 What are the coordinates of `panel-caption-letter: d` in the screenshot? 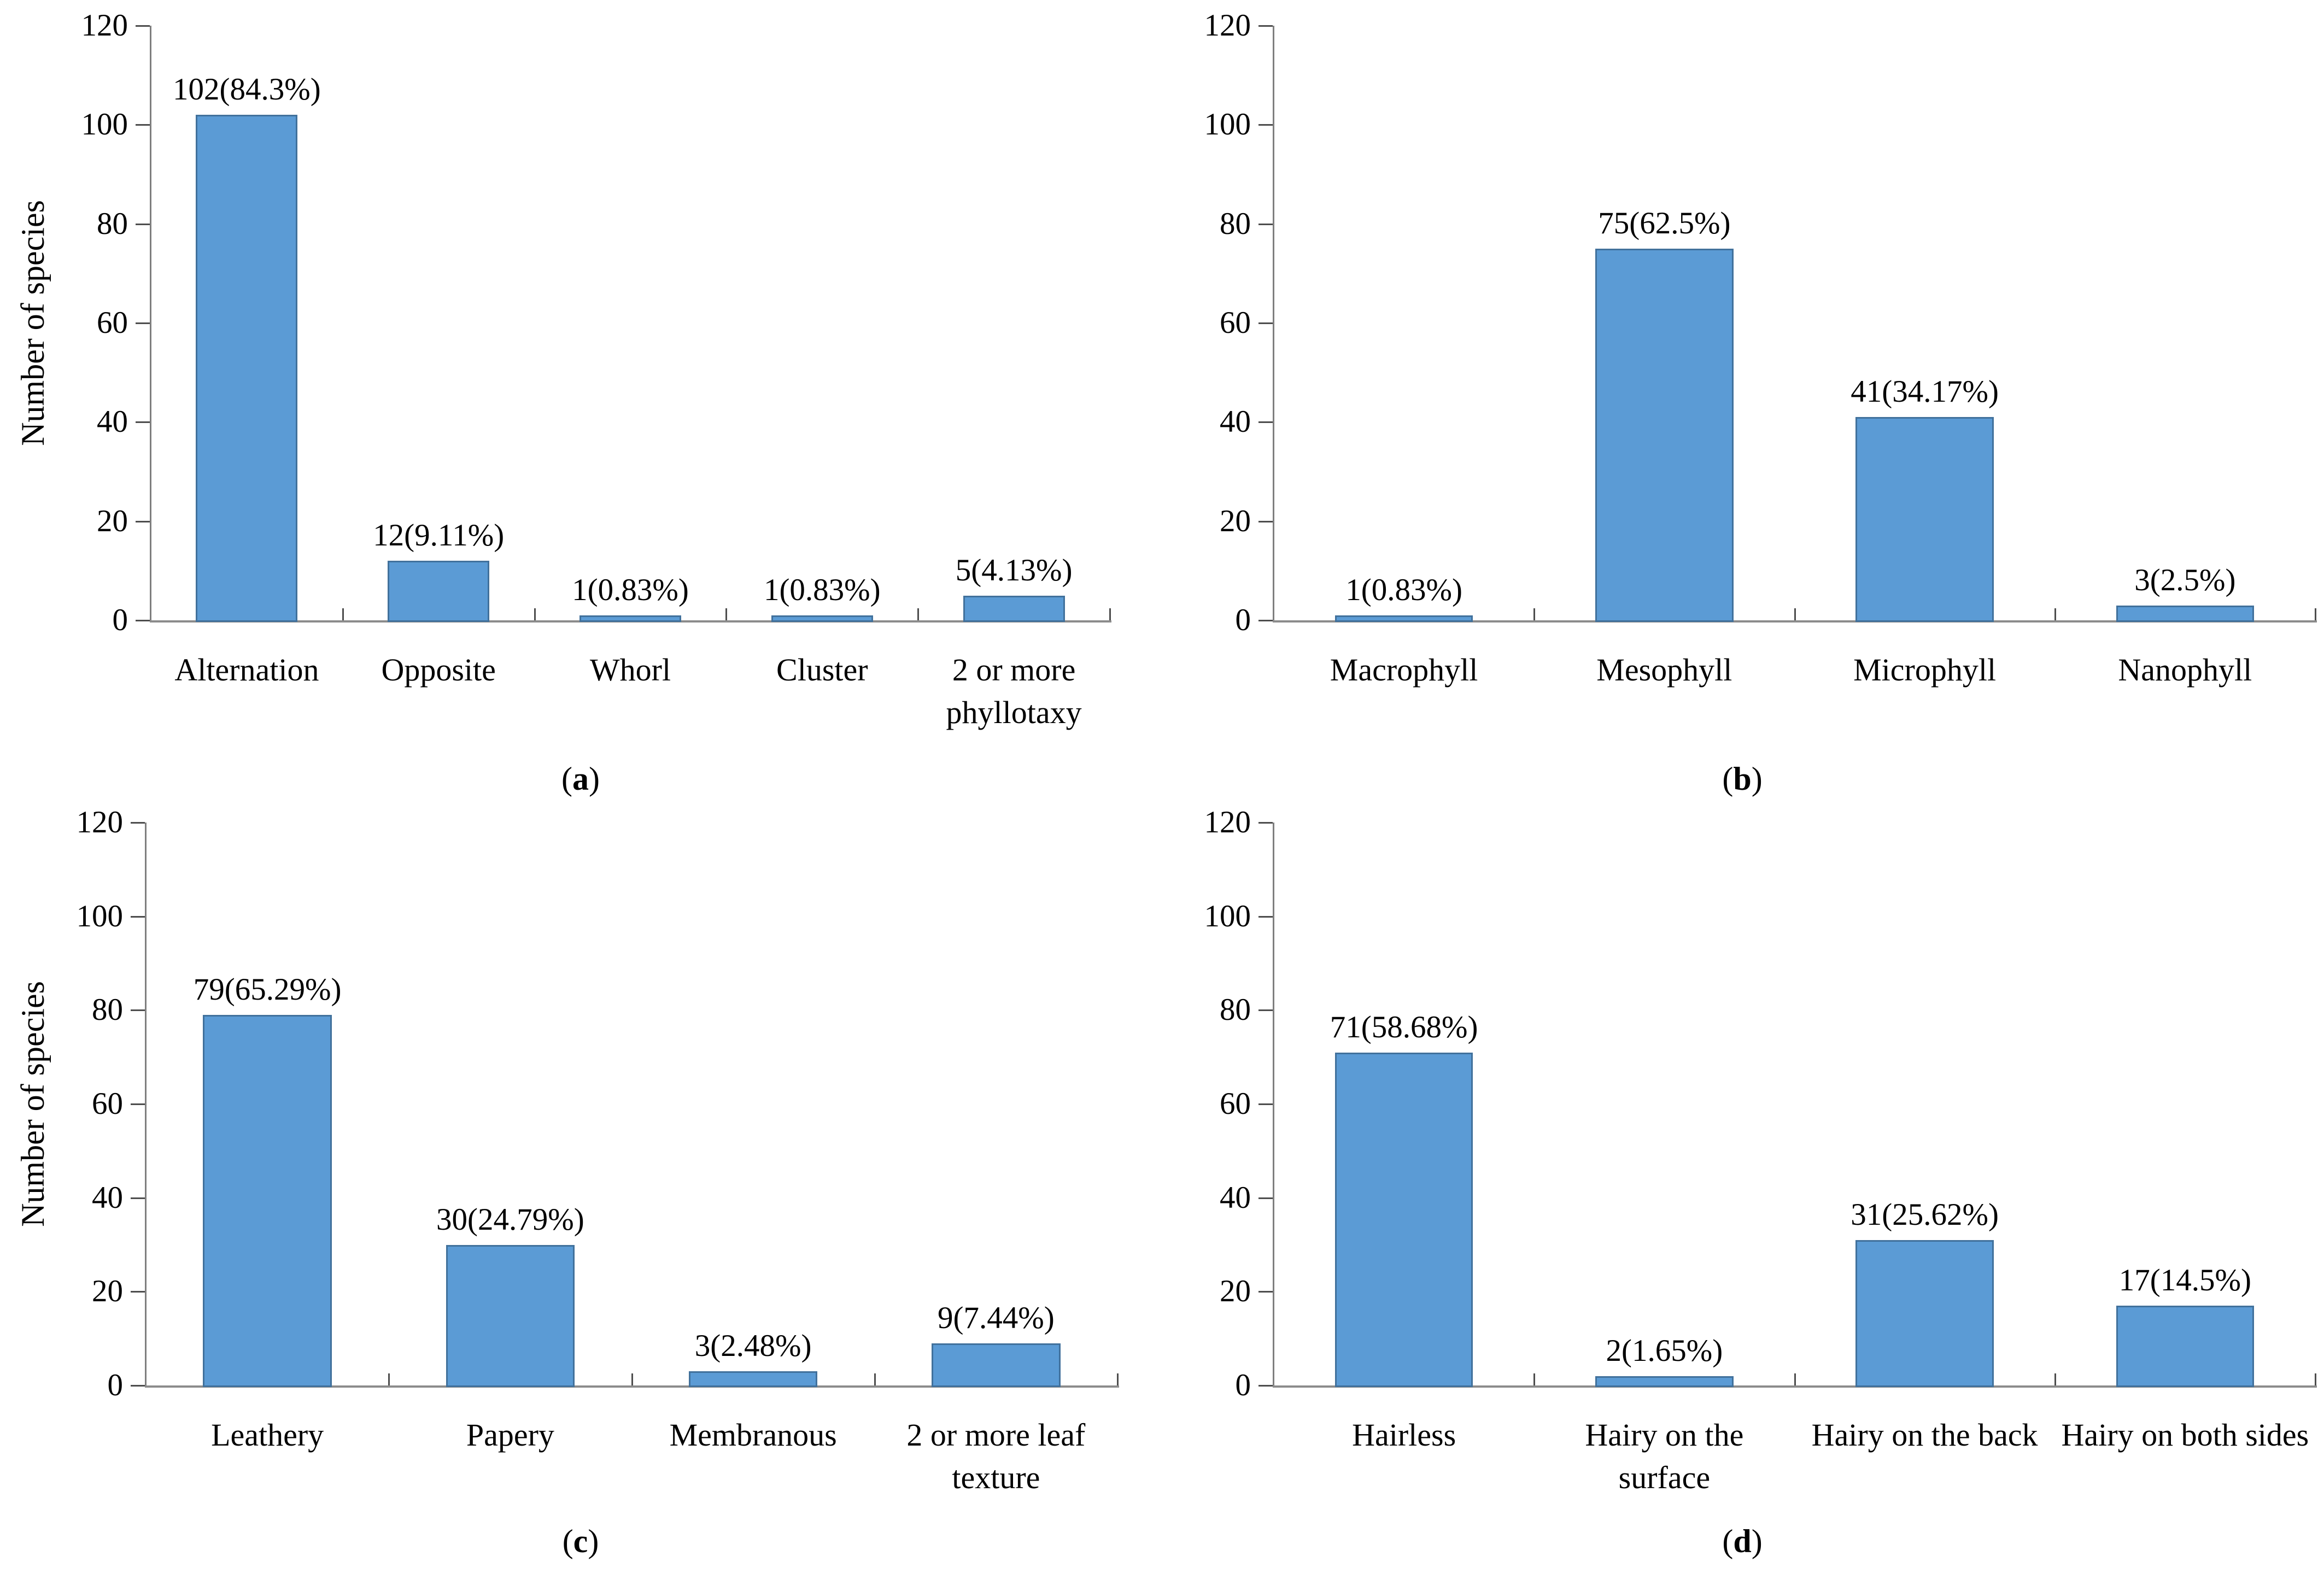 It's located at (1742, 1541).